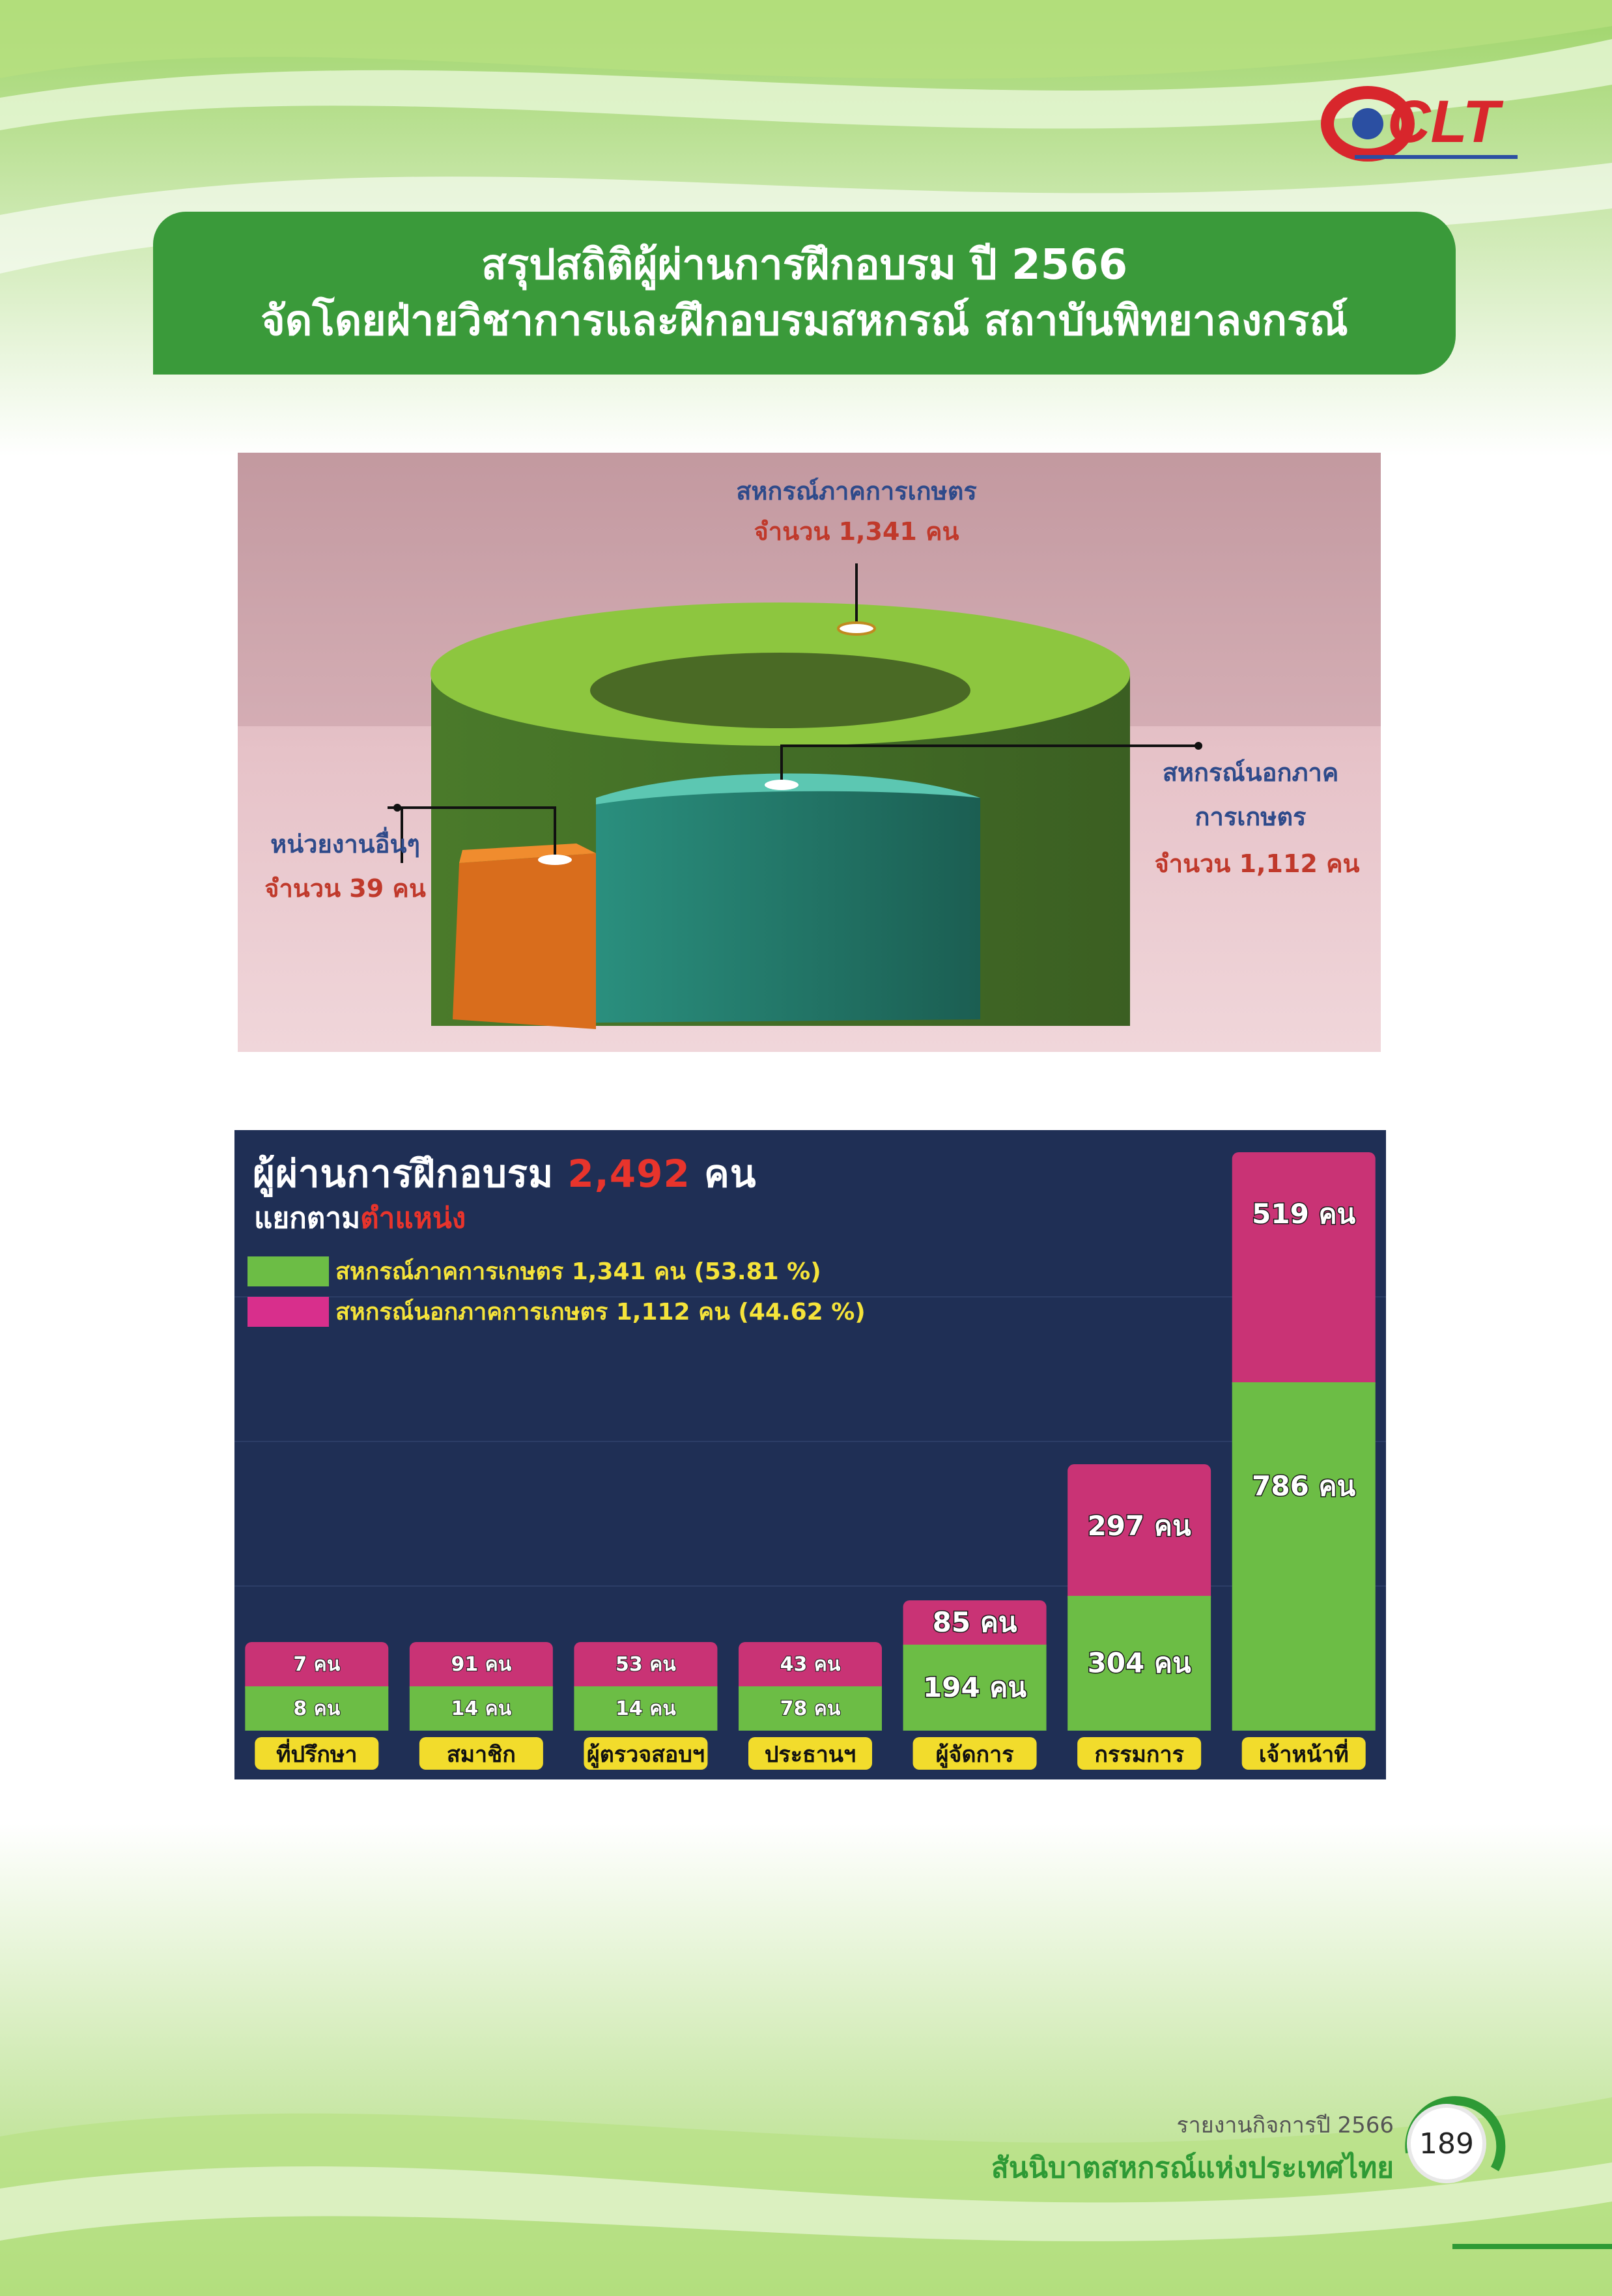  What do you see at coordinates (975, 1622) in the screenshot?
I see `data-label-nonagri: 85 คน` at bounding box center [975, 1622].